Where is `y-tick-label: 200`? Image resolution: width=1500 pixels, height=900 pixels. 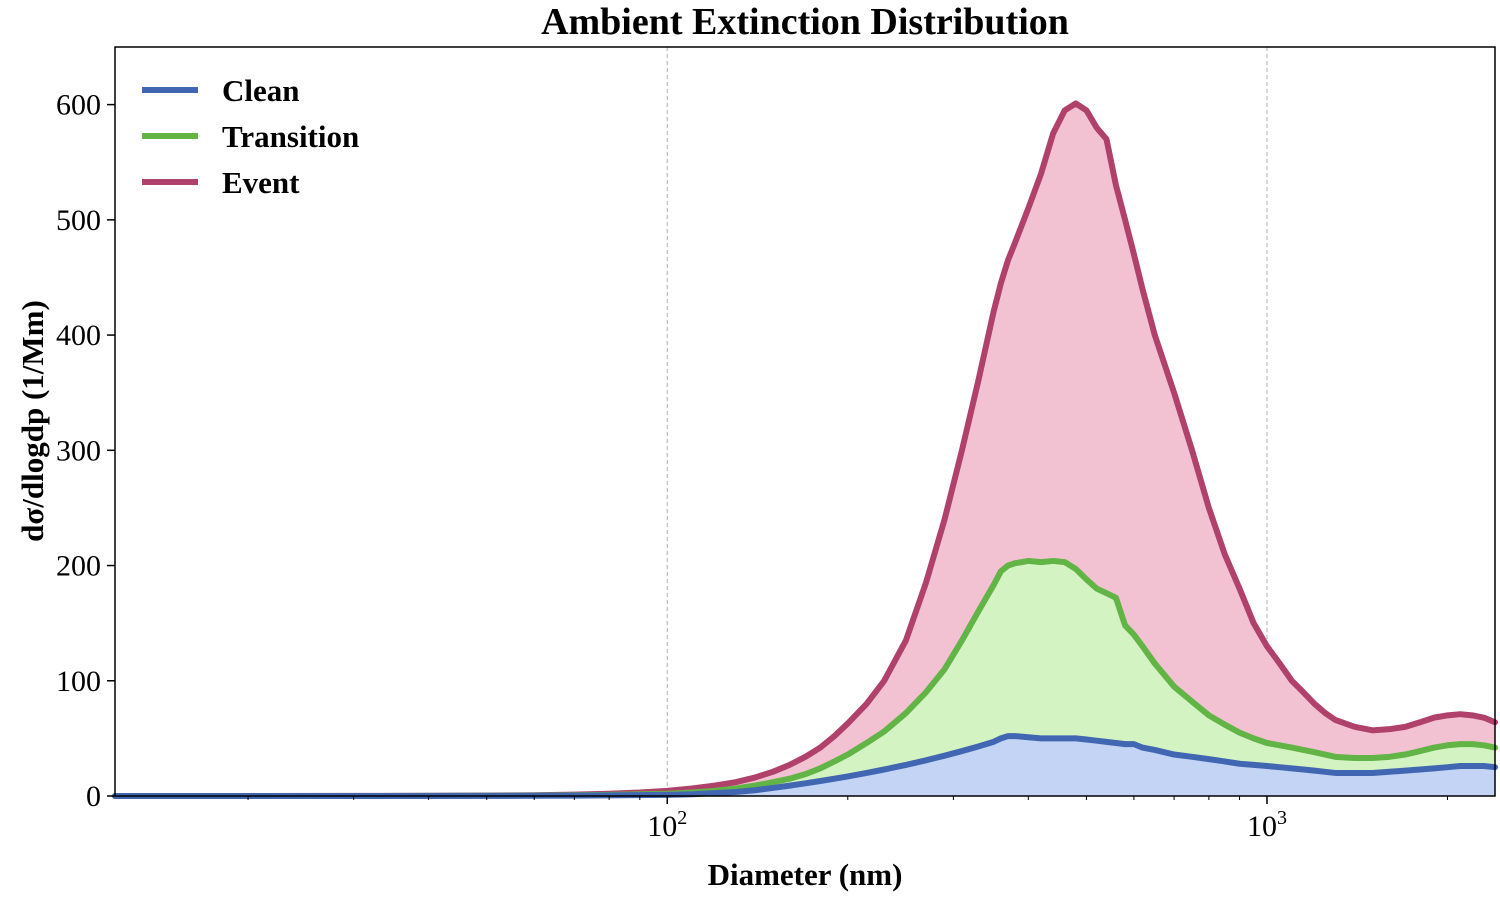 y-tick-label: 200 is located at coordinates (78, 566).